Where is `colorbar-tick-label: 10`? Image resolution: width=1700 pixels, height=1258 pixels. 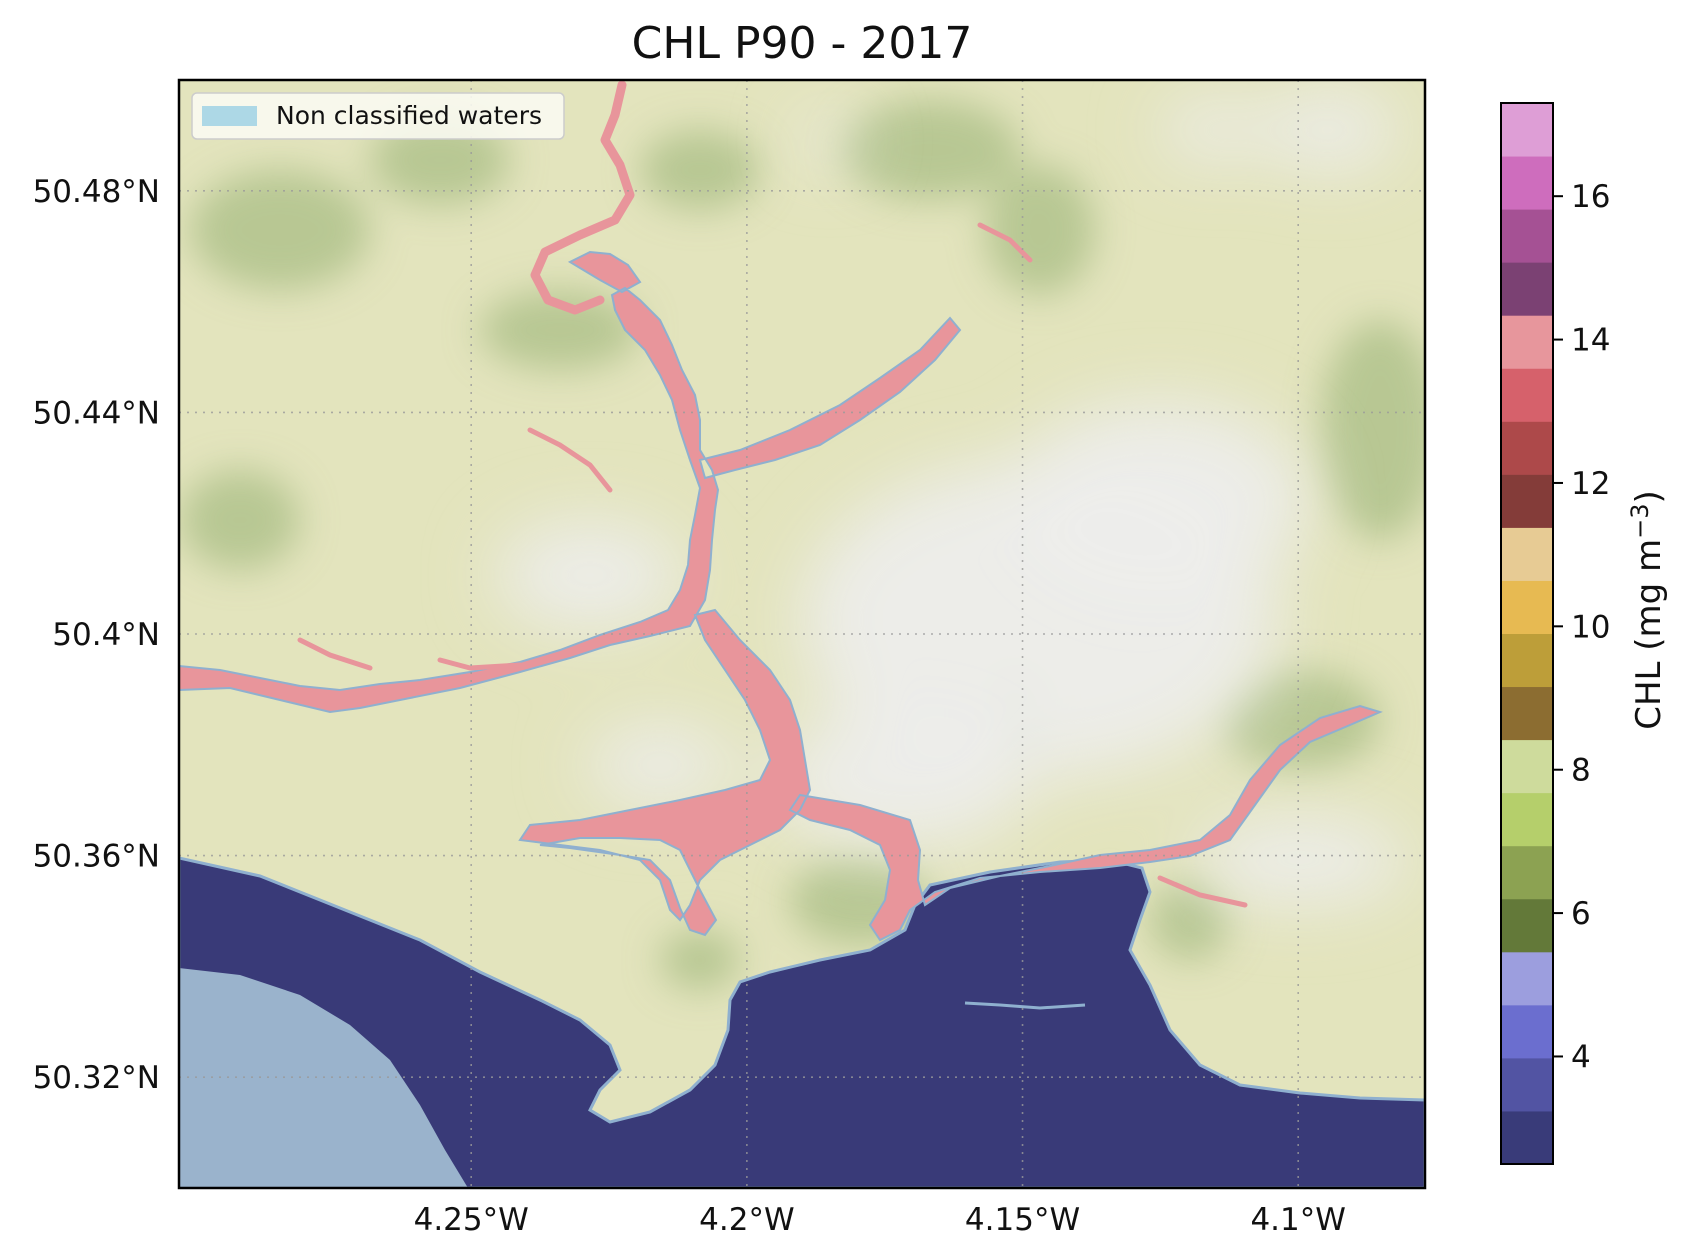
colorbar-tick-label: 10 is located at coordinates (1590, 627).